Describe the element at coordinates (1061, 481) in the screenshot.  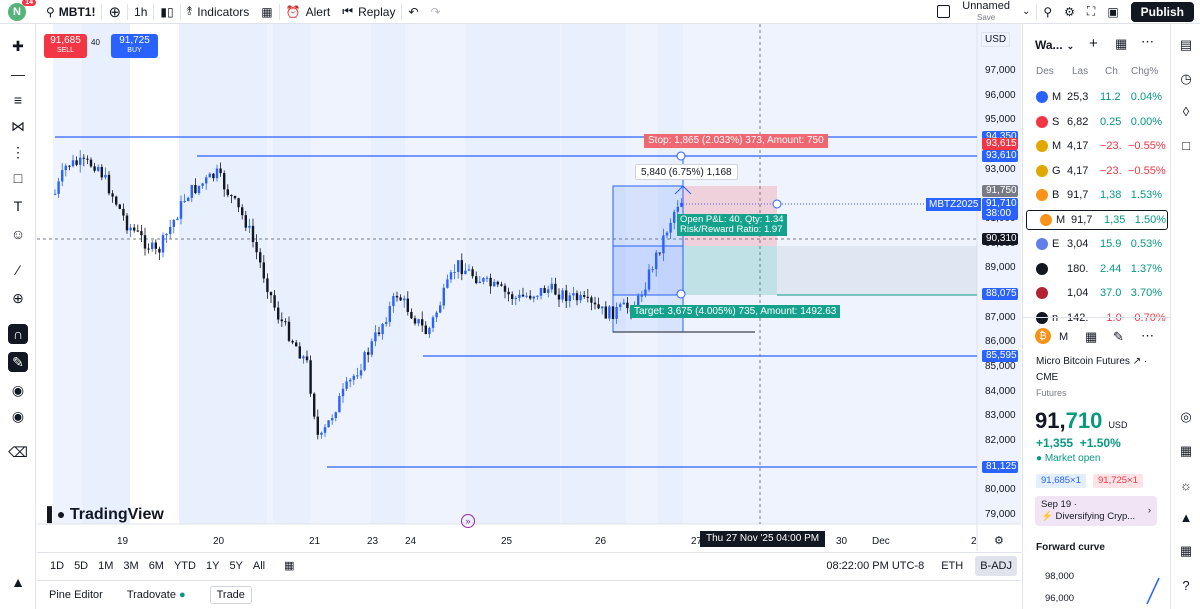
I see `bid-button: 91,685×1` at that location.